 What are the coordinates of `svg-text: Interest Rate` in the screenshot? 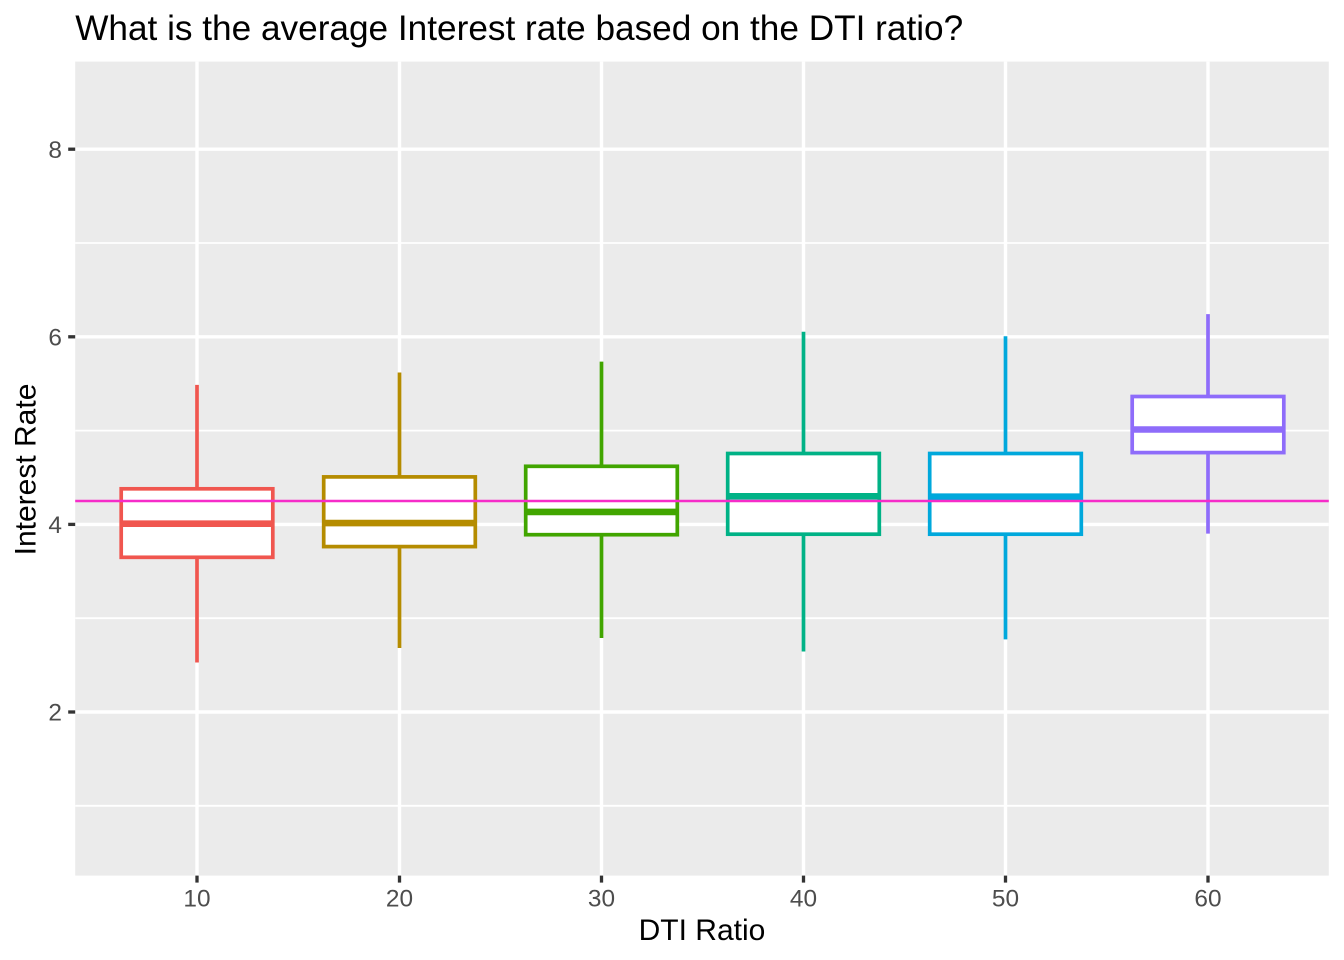 It's located at (26, 470).